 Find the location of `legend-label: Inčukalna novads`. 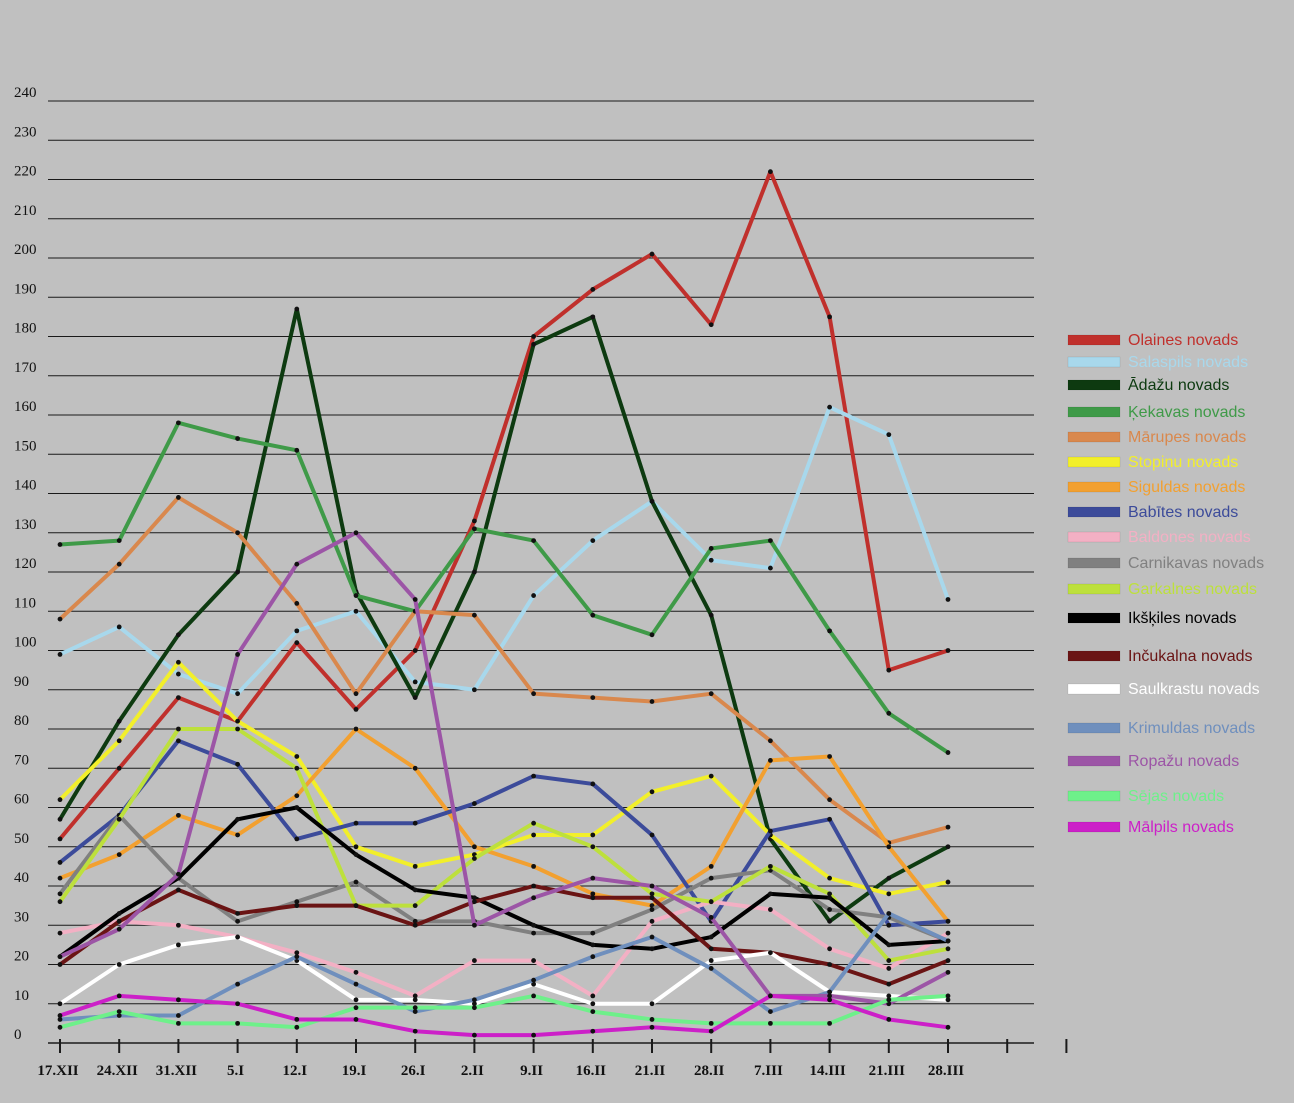

legend-label: Inčukalna novads is located at coordinates (1190, 656).